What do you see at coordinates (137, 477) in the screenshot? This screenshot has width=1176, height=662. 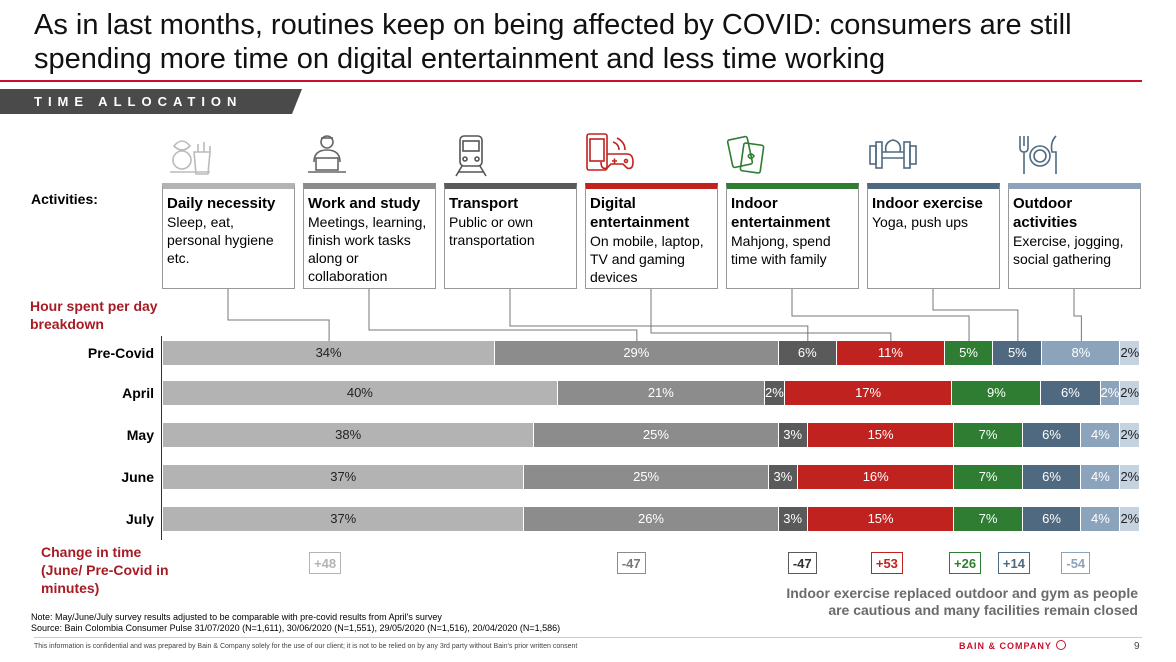 I see `row-label: June` at bounding box center [137, 477].